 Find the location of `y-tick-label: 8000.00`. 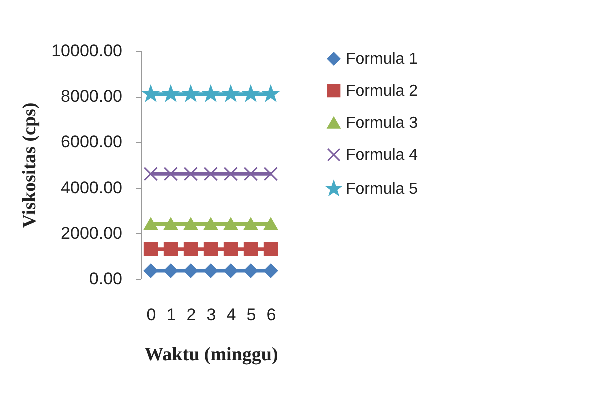

y-tick-label: 8000.00 is located at coordinates (91, 96).